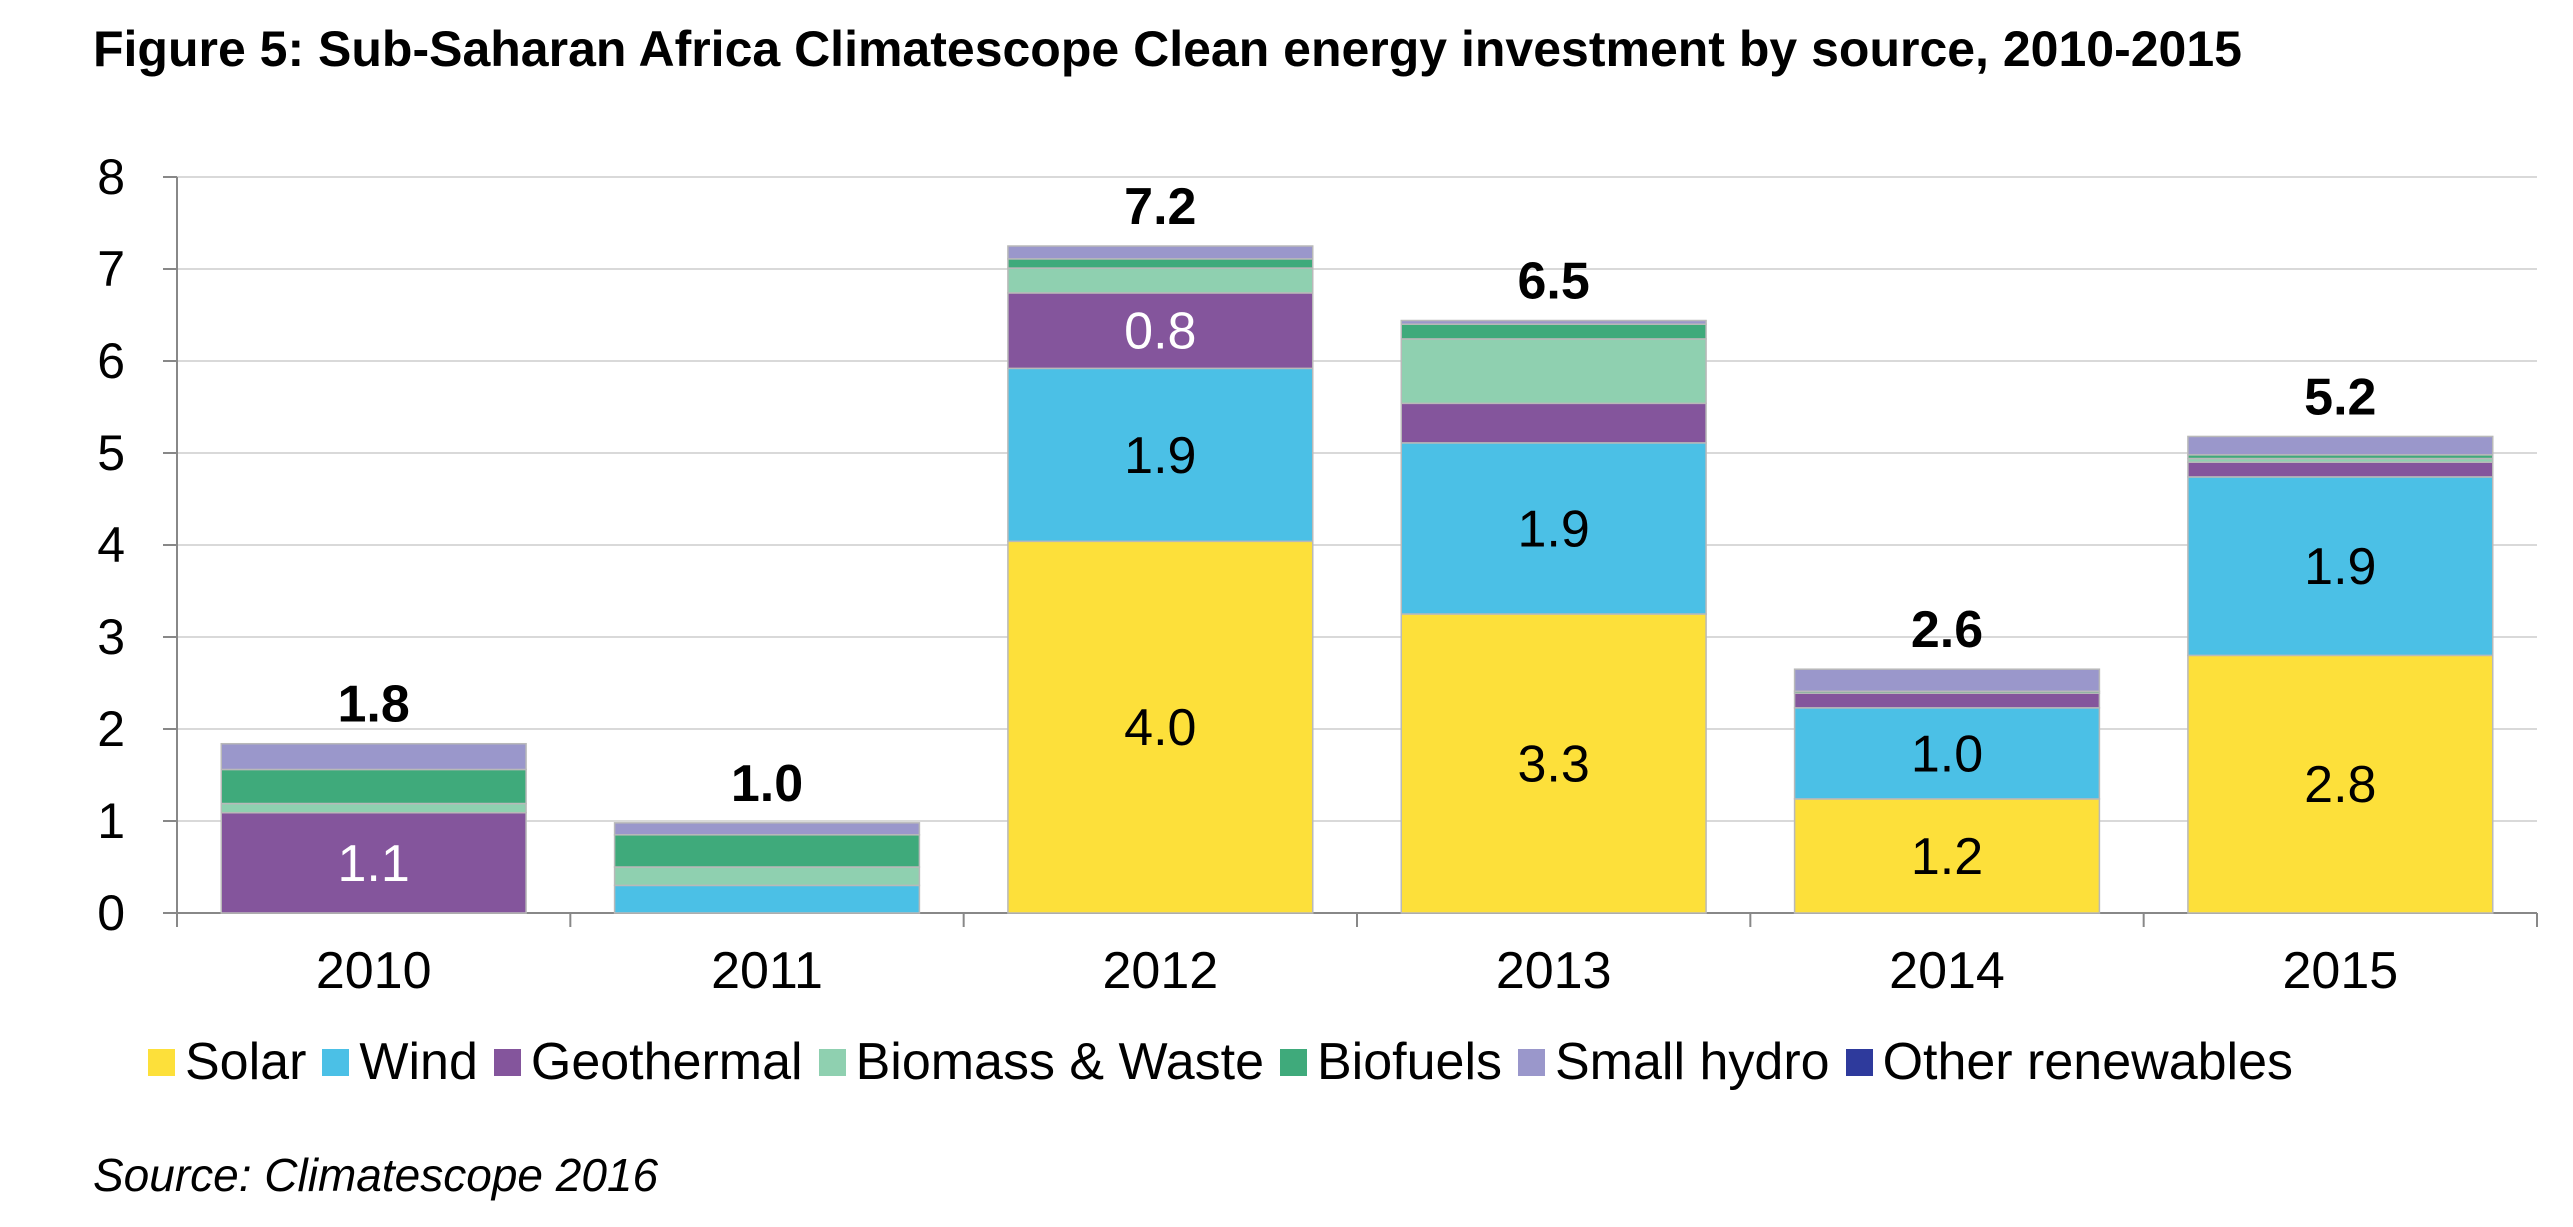 This screenshot has width=2573, height=1227. What do you see at coordinates (418, 1062) in the screenshot?
I see `legend-label: Wind` at bounding box center [418, 1062].